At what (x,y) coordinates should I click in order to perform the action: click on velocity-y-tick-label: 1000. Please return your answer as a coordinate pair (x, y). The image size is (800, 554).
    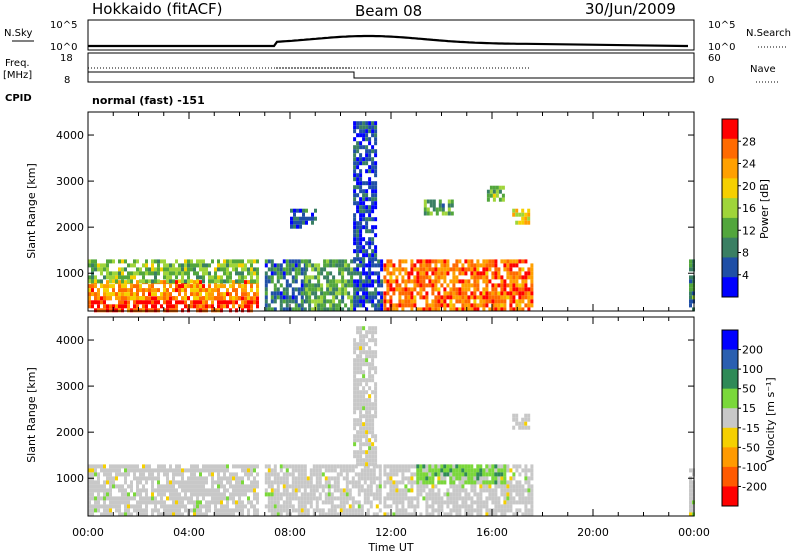
    Looking at the image, I should click on (70, 478).